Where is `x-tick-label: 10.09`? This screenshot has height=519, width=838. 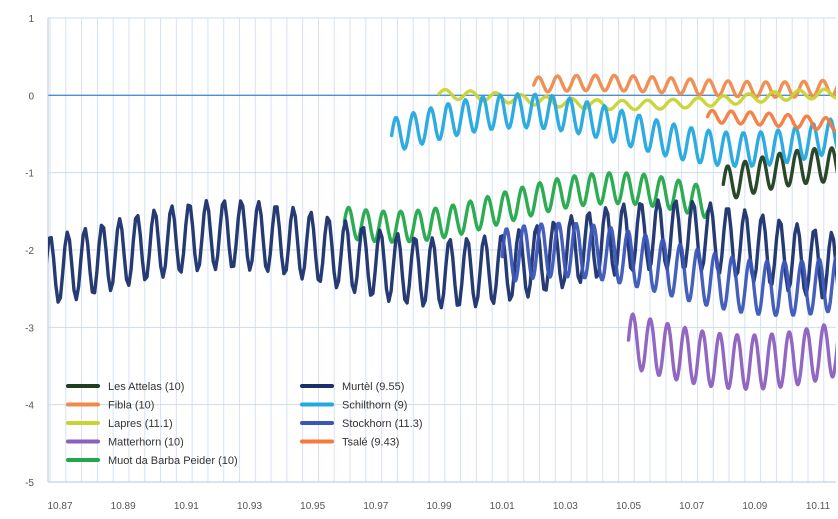
x-tick-label: 10.09 is located at coordinates (754, 506).